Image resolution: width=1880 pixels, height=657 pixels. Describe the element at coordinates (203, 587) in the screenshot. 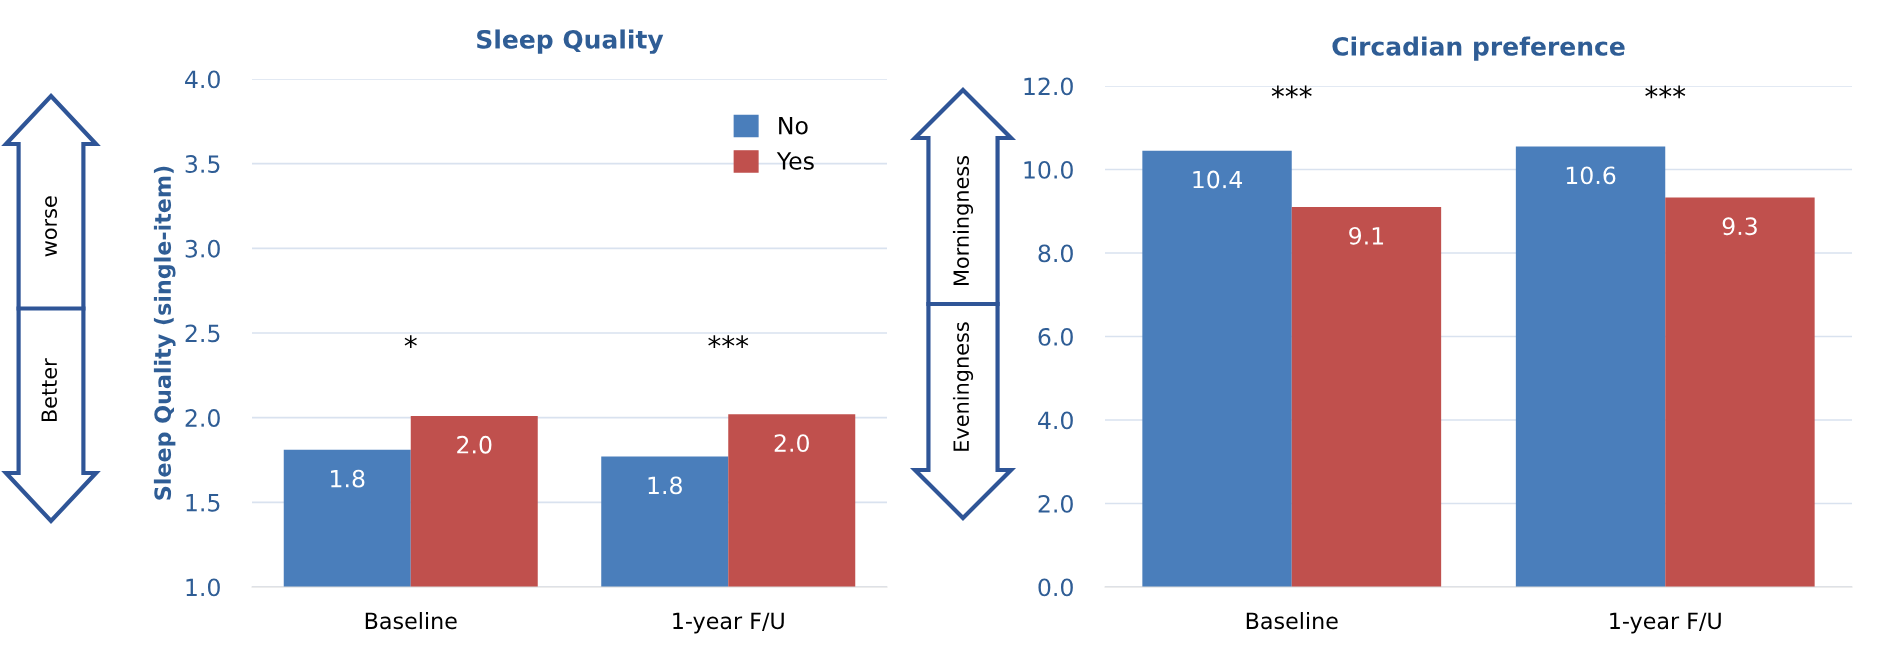

I see `y-tick-label: 1.0` at that location.